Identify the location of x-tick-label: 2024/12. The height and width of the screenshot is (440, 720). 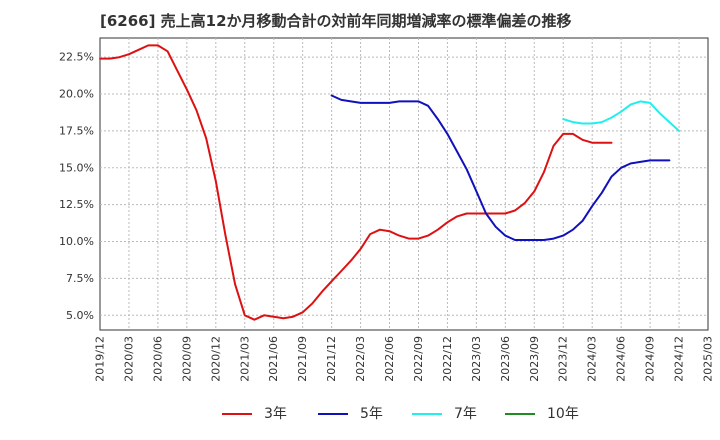
(679, 359).